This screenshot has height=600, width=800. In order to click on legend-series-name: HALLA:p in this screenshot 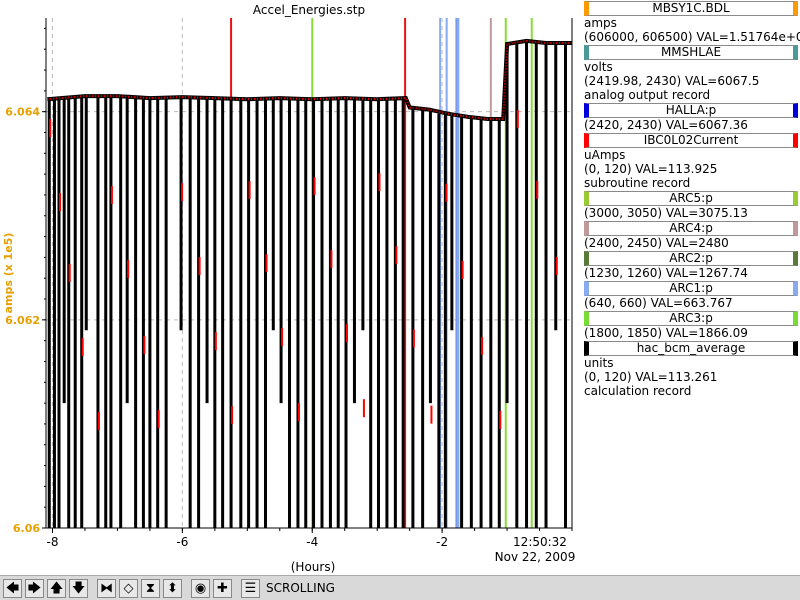, I will do `click(691, 110)`.